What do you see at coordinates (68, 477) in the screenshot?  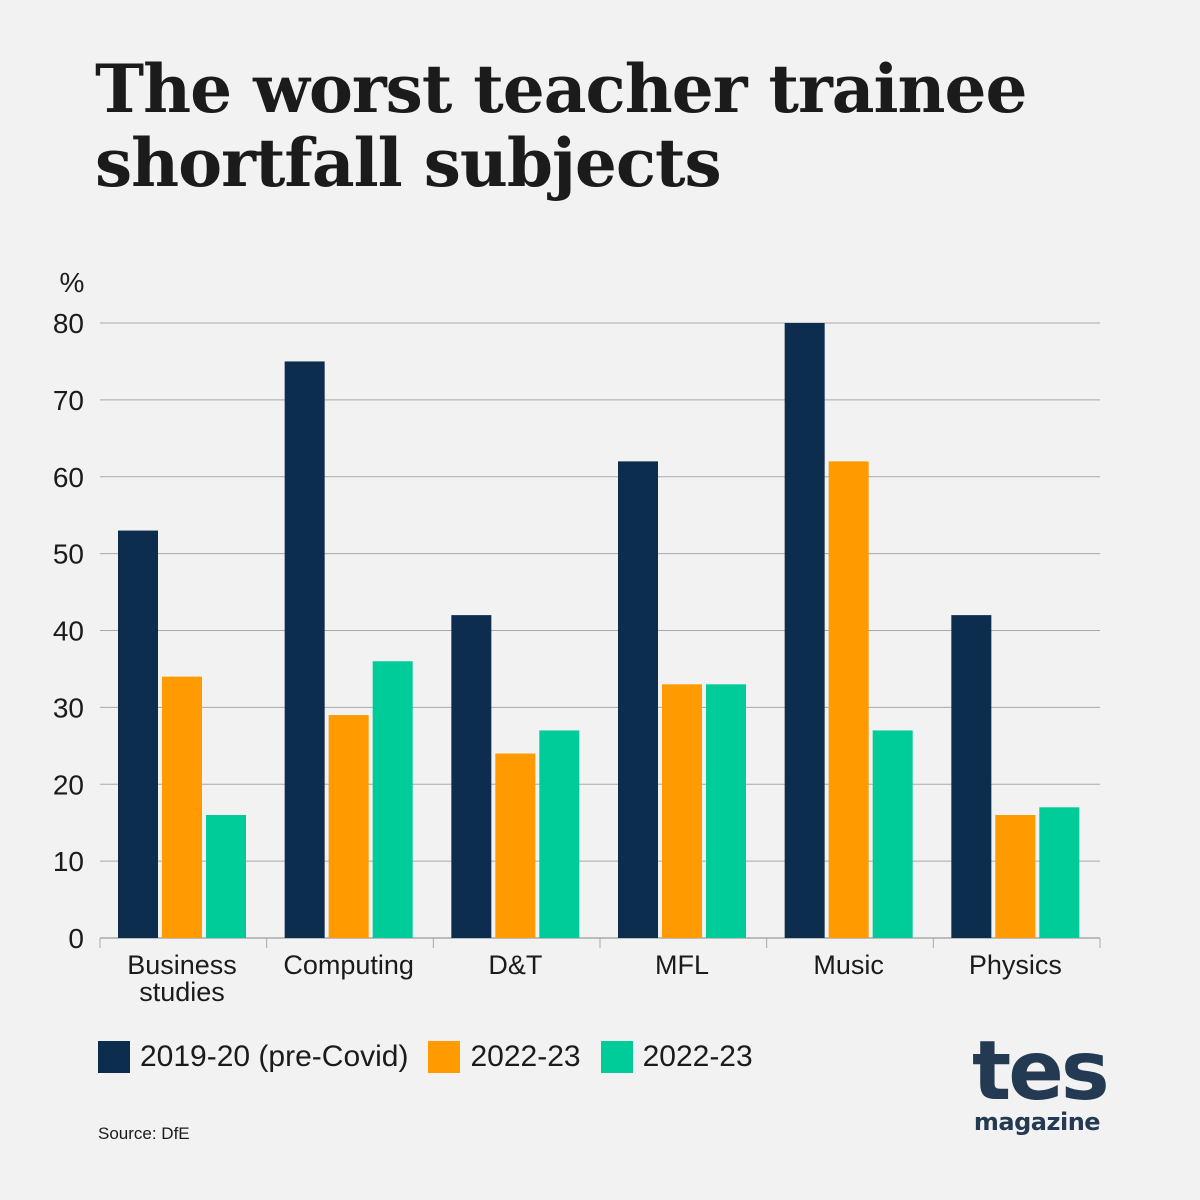 I see `y-tick-label: 60` at bounding box center [68, 477].